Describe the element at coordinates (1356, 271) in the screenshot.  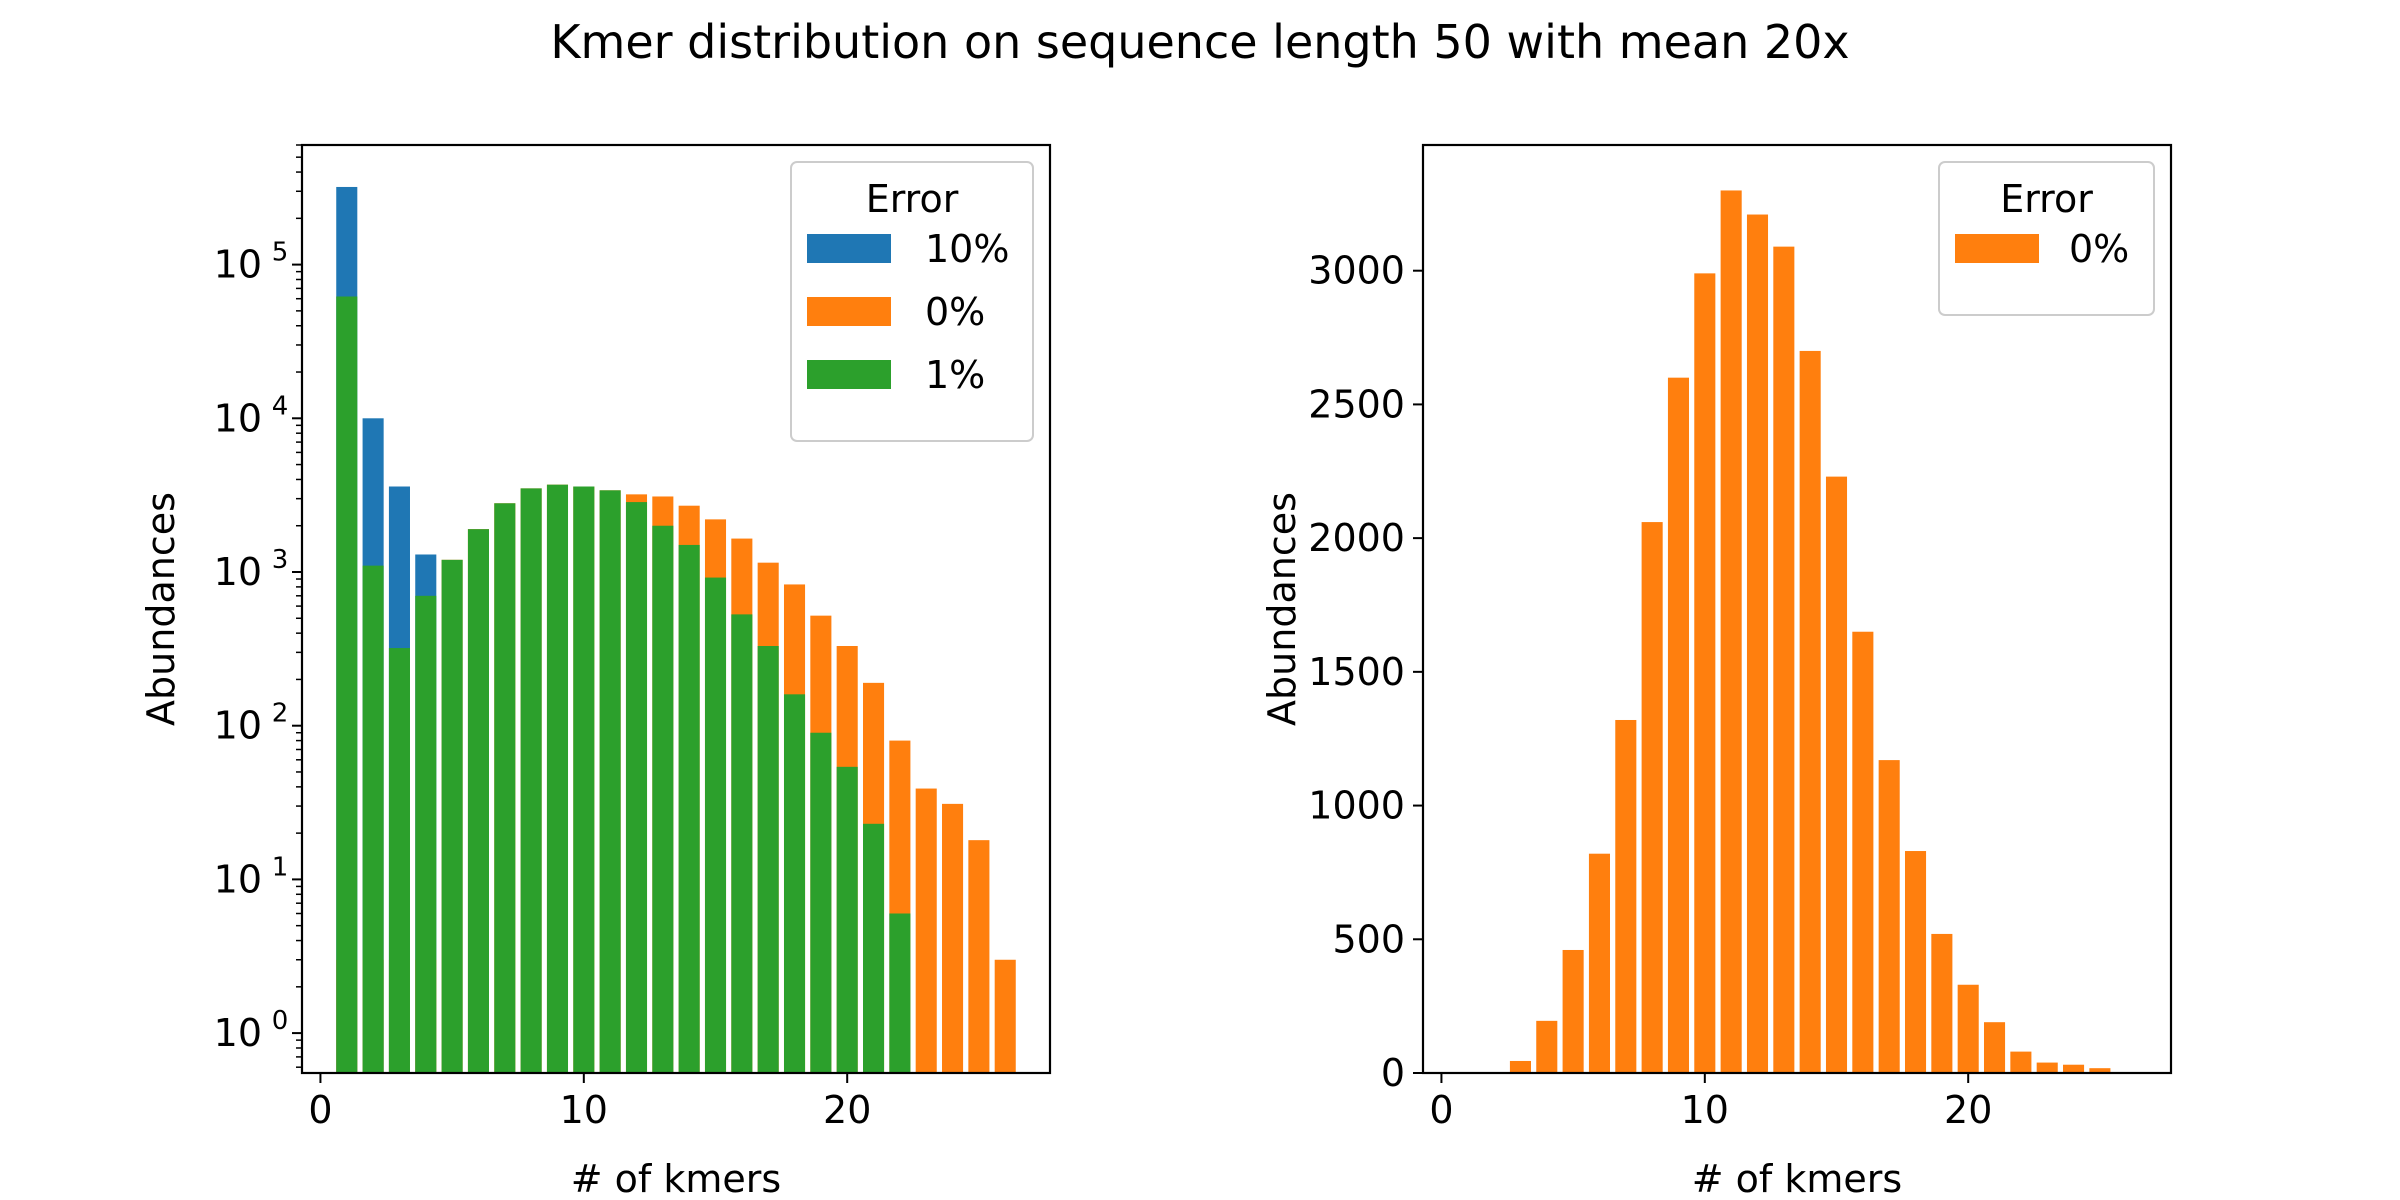
I see `y-tick-label: 3000` at that location.